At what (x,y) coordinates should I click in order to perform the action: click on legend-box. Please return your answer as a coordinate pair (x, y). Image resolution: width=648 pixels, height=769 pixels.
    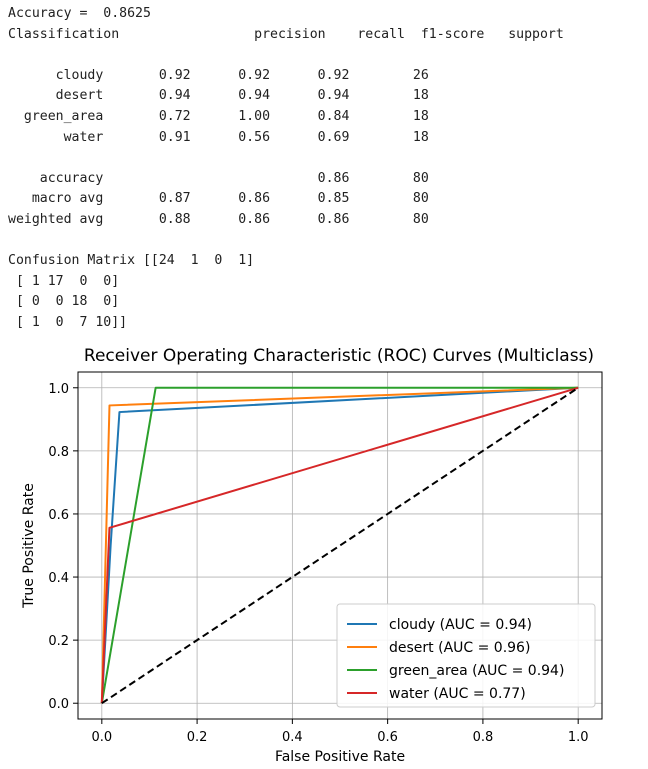
    Looking at the image, I should click on (466, 655).